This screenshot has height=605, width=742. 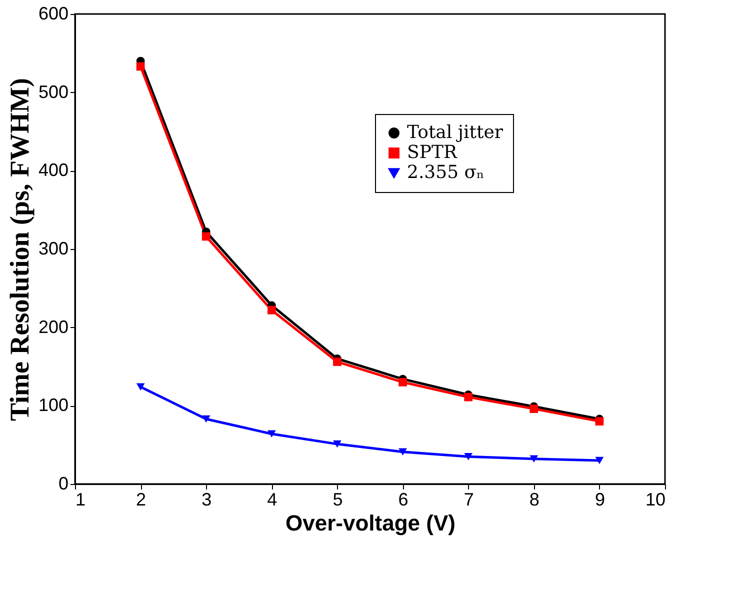 I want to click on y-axis-title: Time Resolution (ps, FWHM), so click(x=19, y=249).